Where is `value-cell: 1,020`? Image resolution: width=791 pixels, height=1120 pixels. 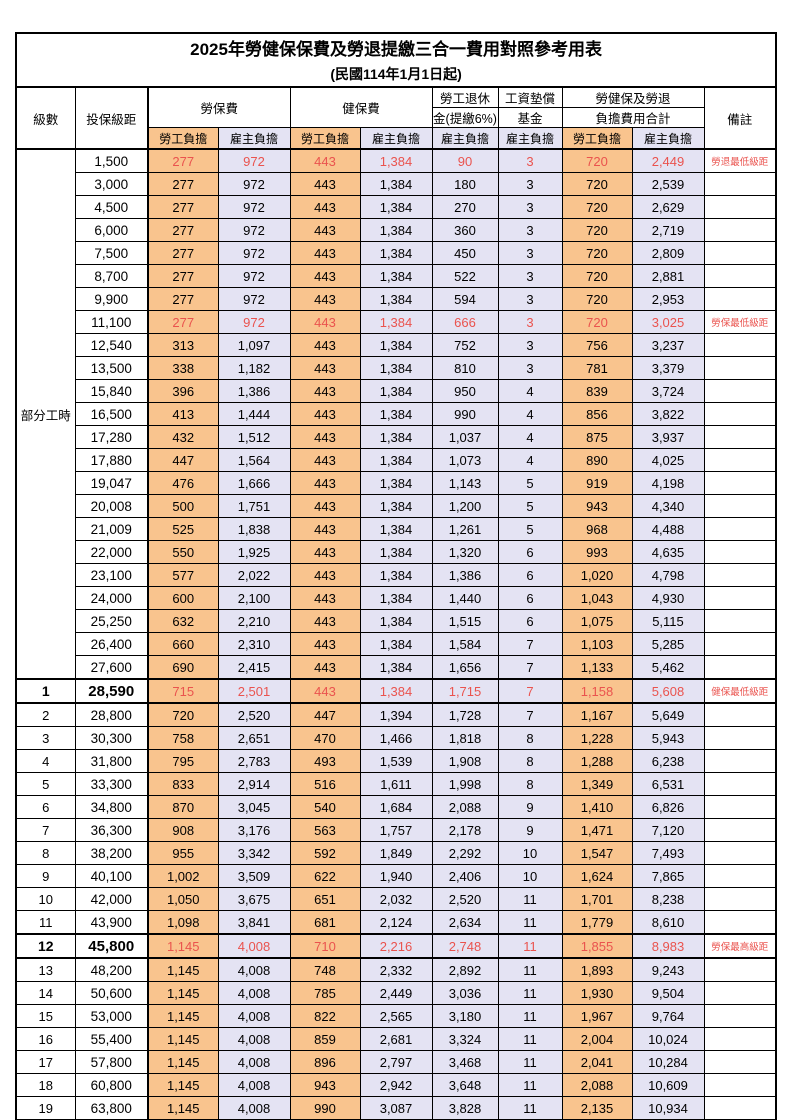
value-cell: 1,020 is located at coordinates (597, 575).